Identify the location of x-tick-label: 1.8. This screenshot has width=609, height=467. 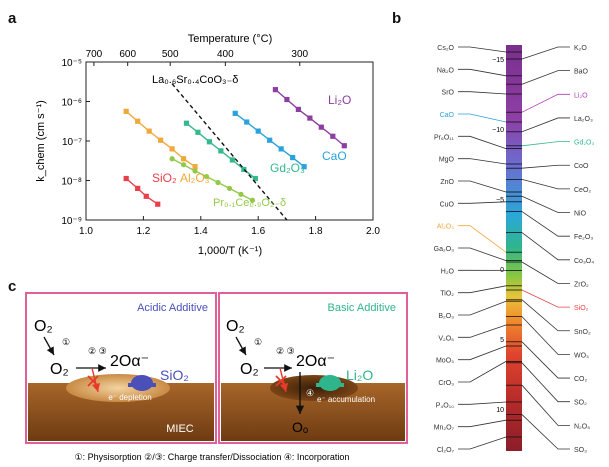
(316, 231).